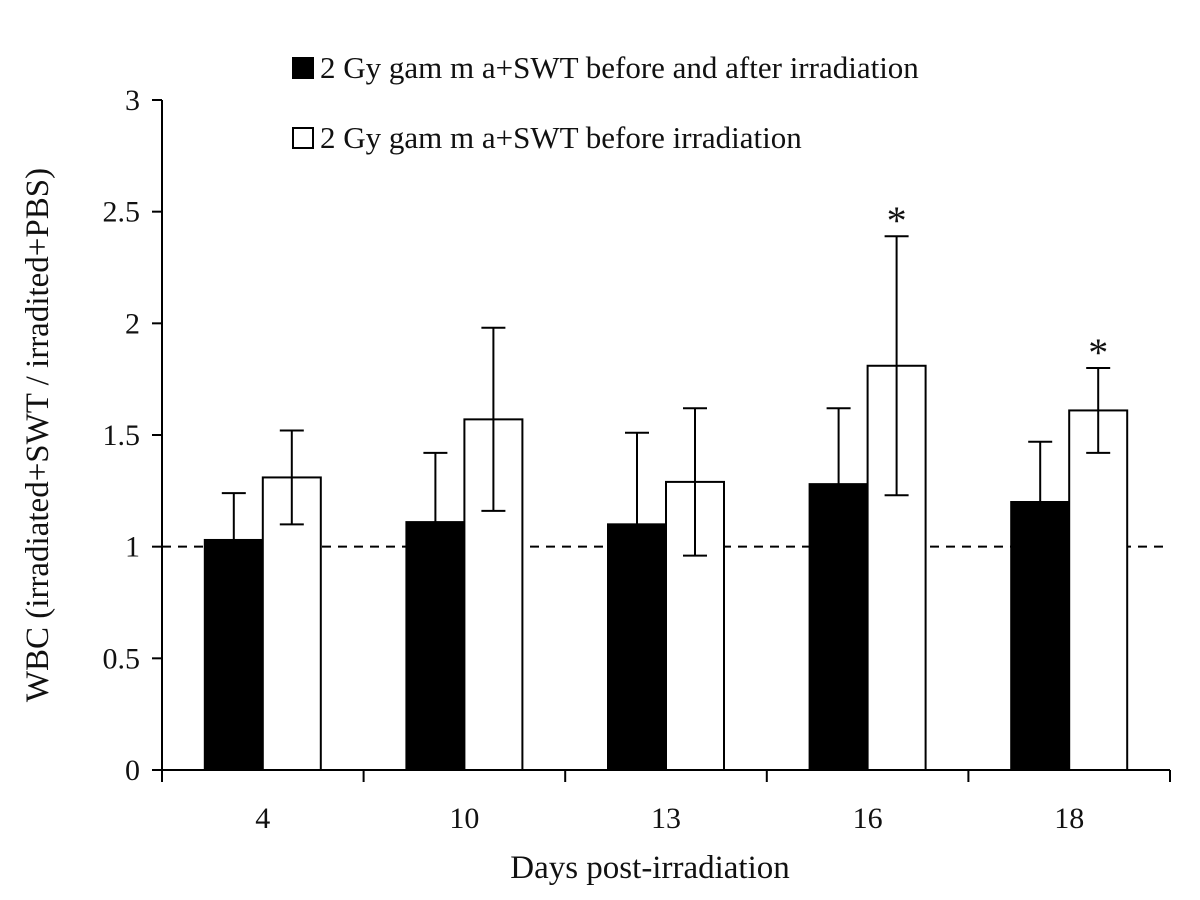  I want to click on y-tick-label: 1.5, so click(122, 435).